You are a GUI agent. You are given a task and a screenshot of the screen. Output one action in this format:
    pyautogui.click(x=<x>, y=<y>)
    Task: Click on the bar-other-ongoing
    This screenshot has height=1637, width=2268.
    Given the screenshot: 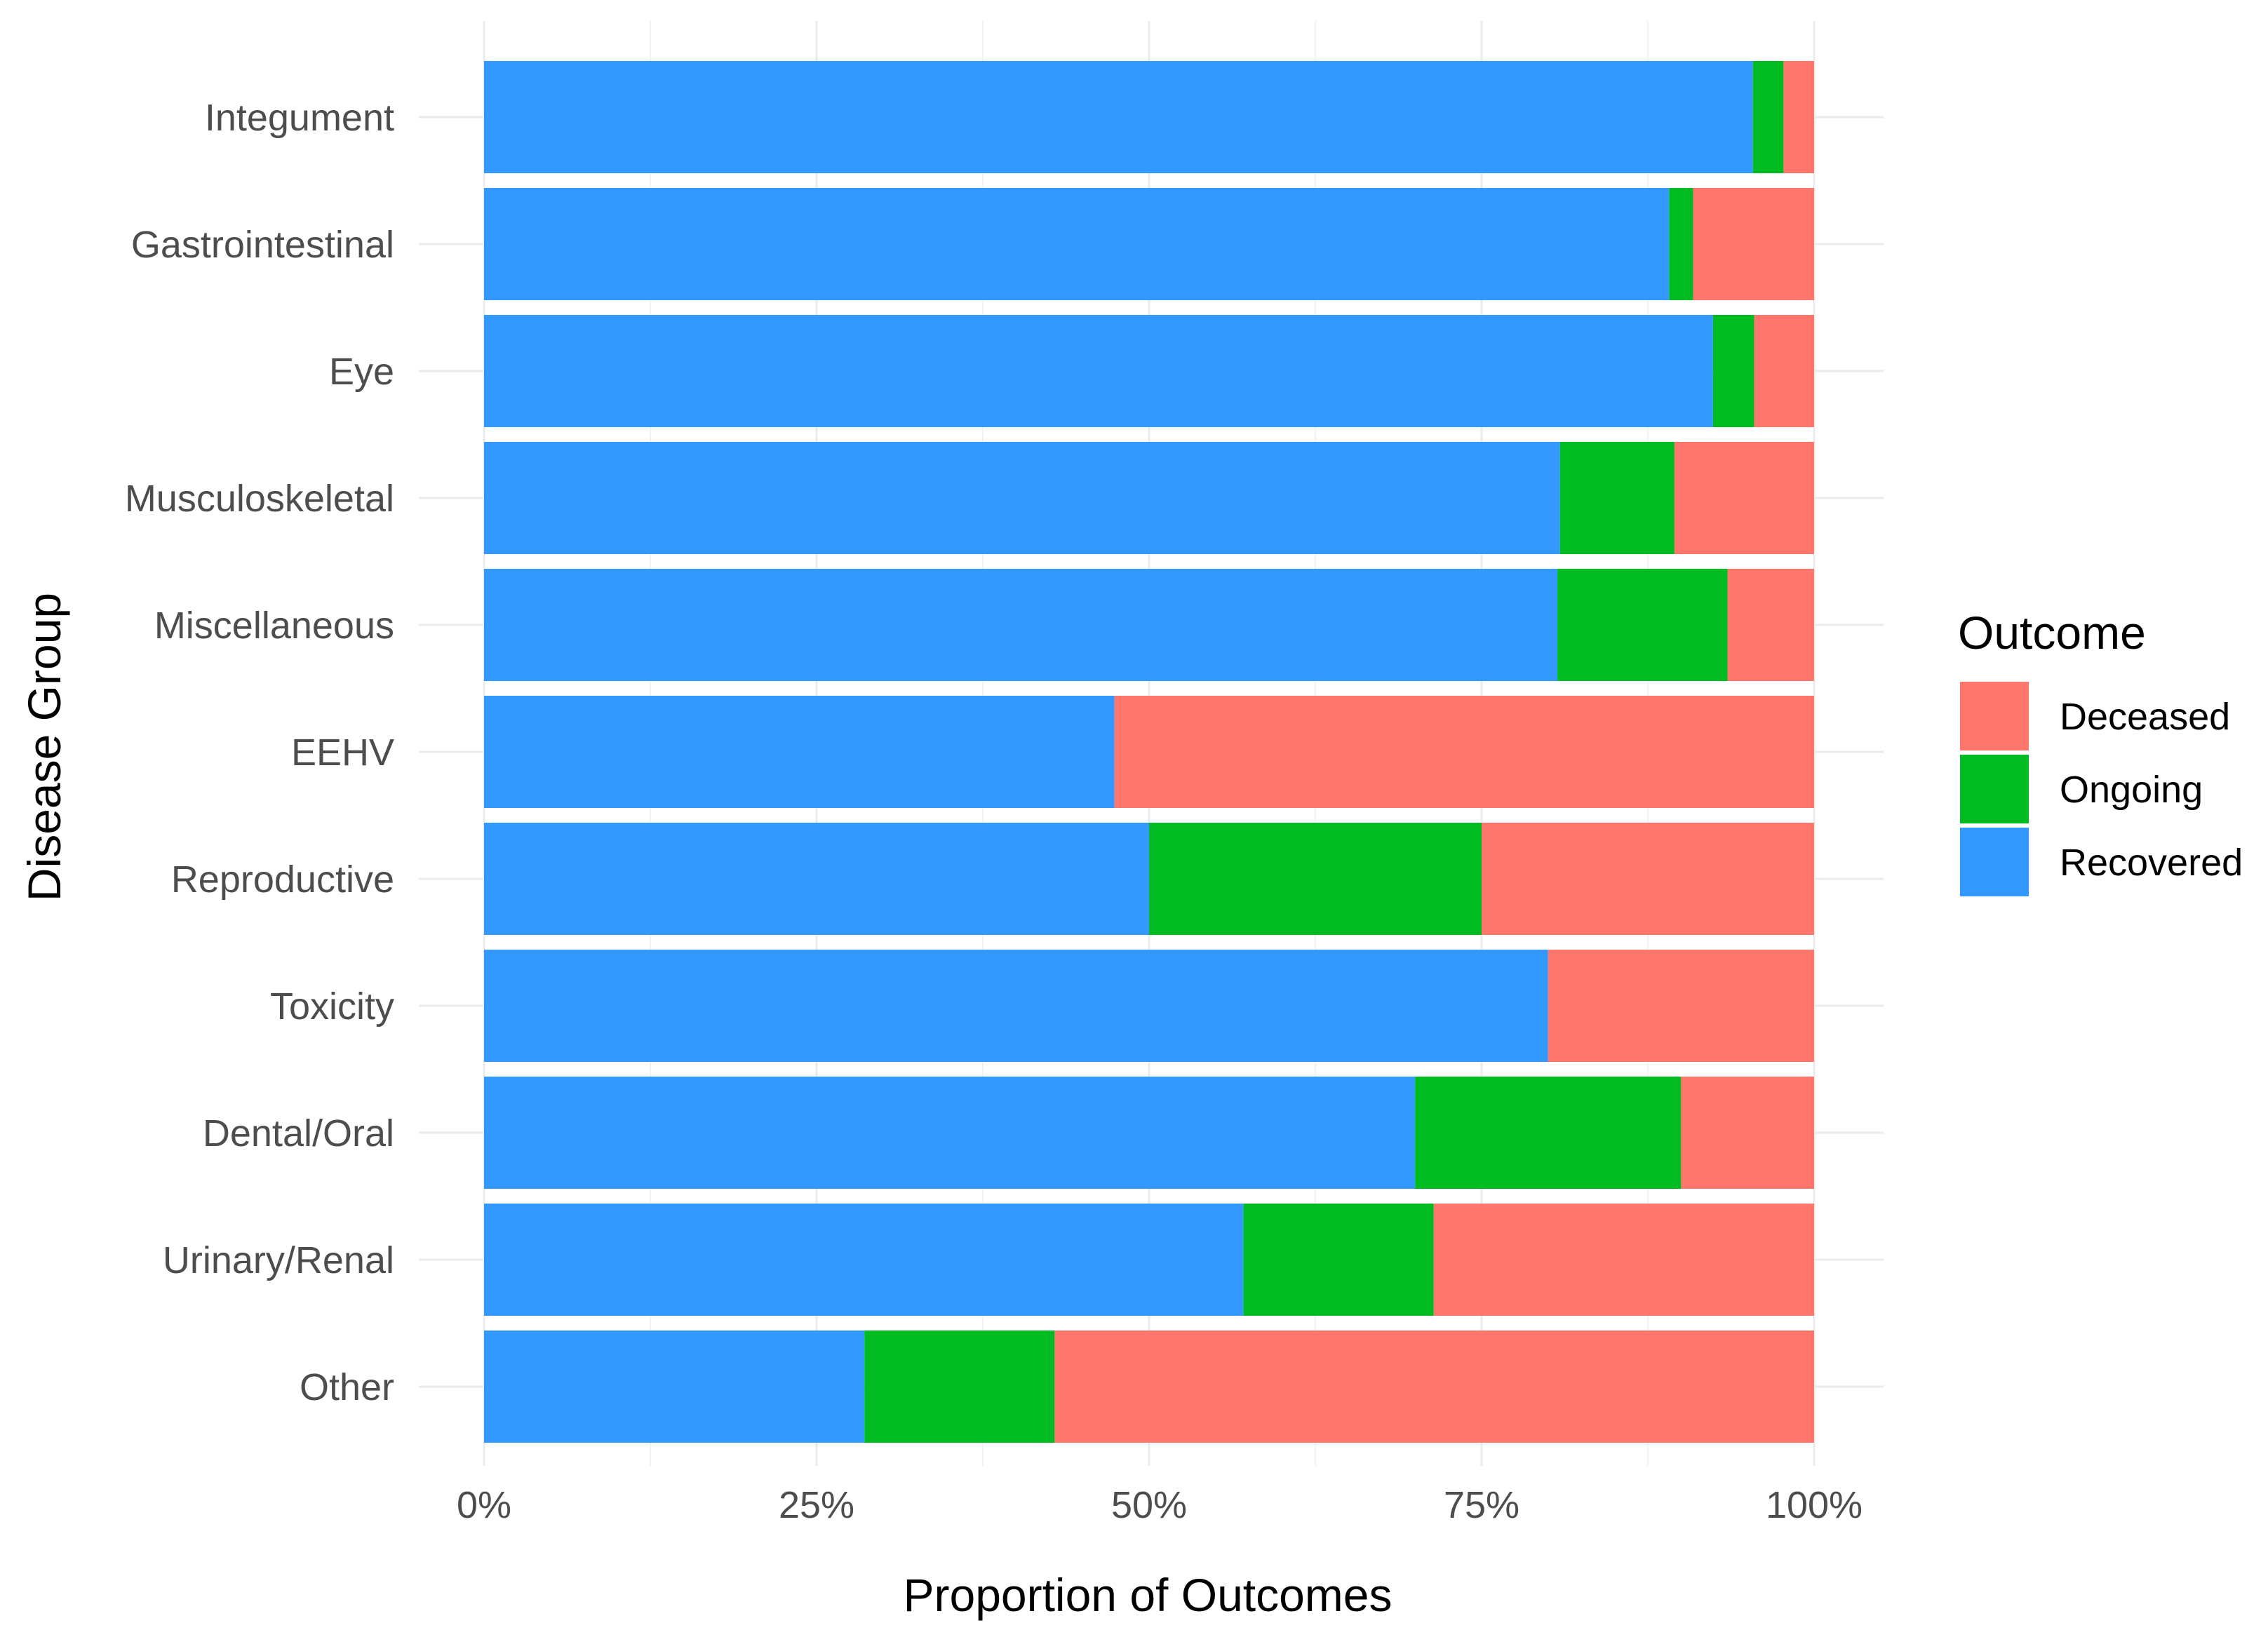 What is the action you would take?
    pyautogui.click(x=959, y=1387)
    